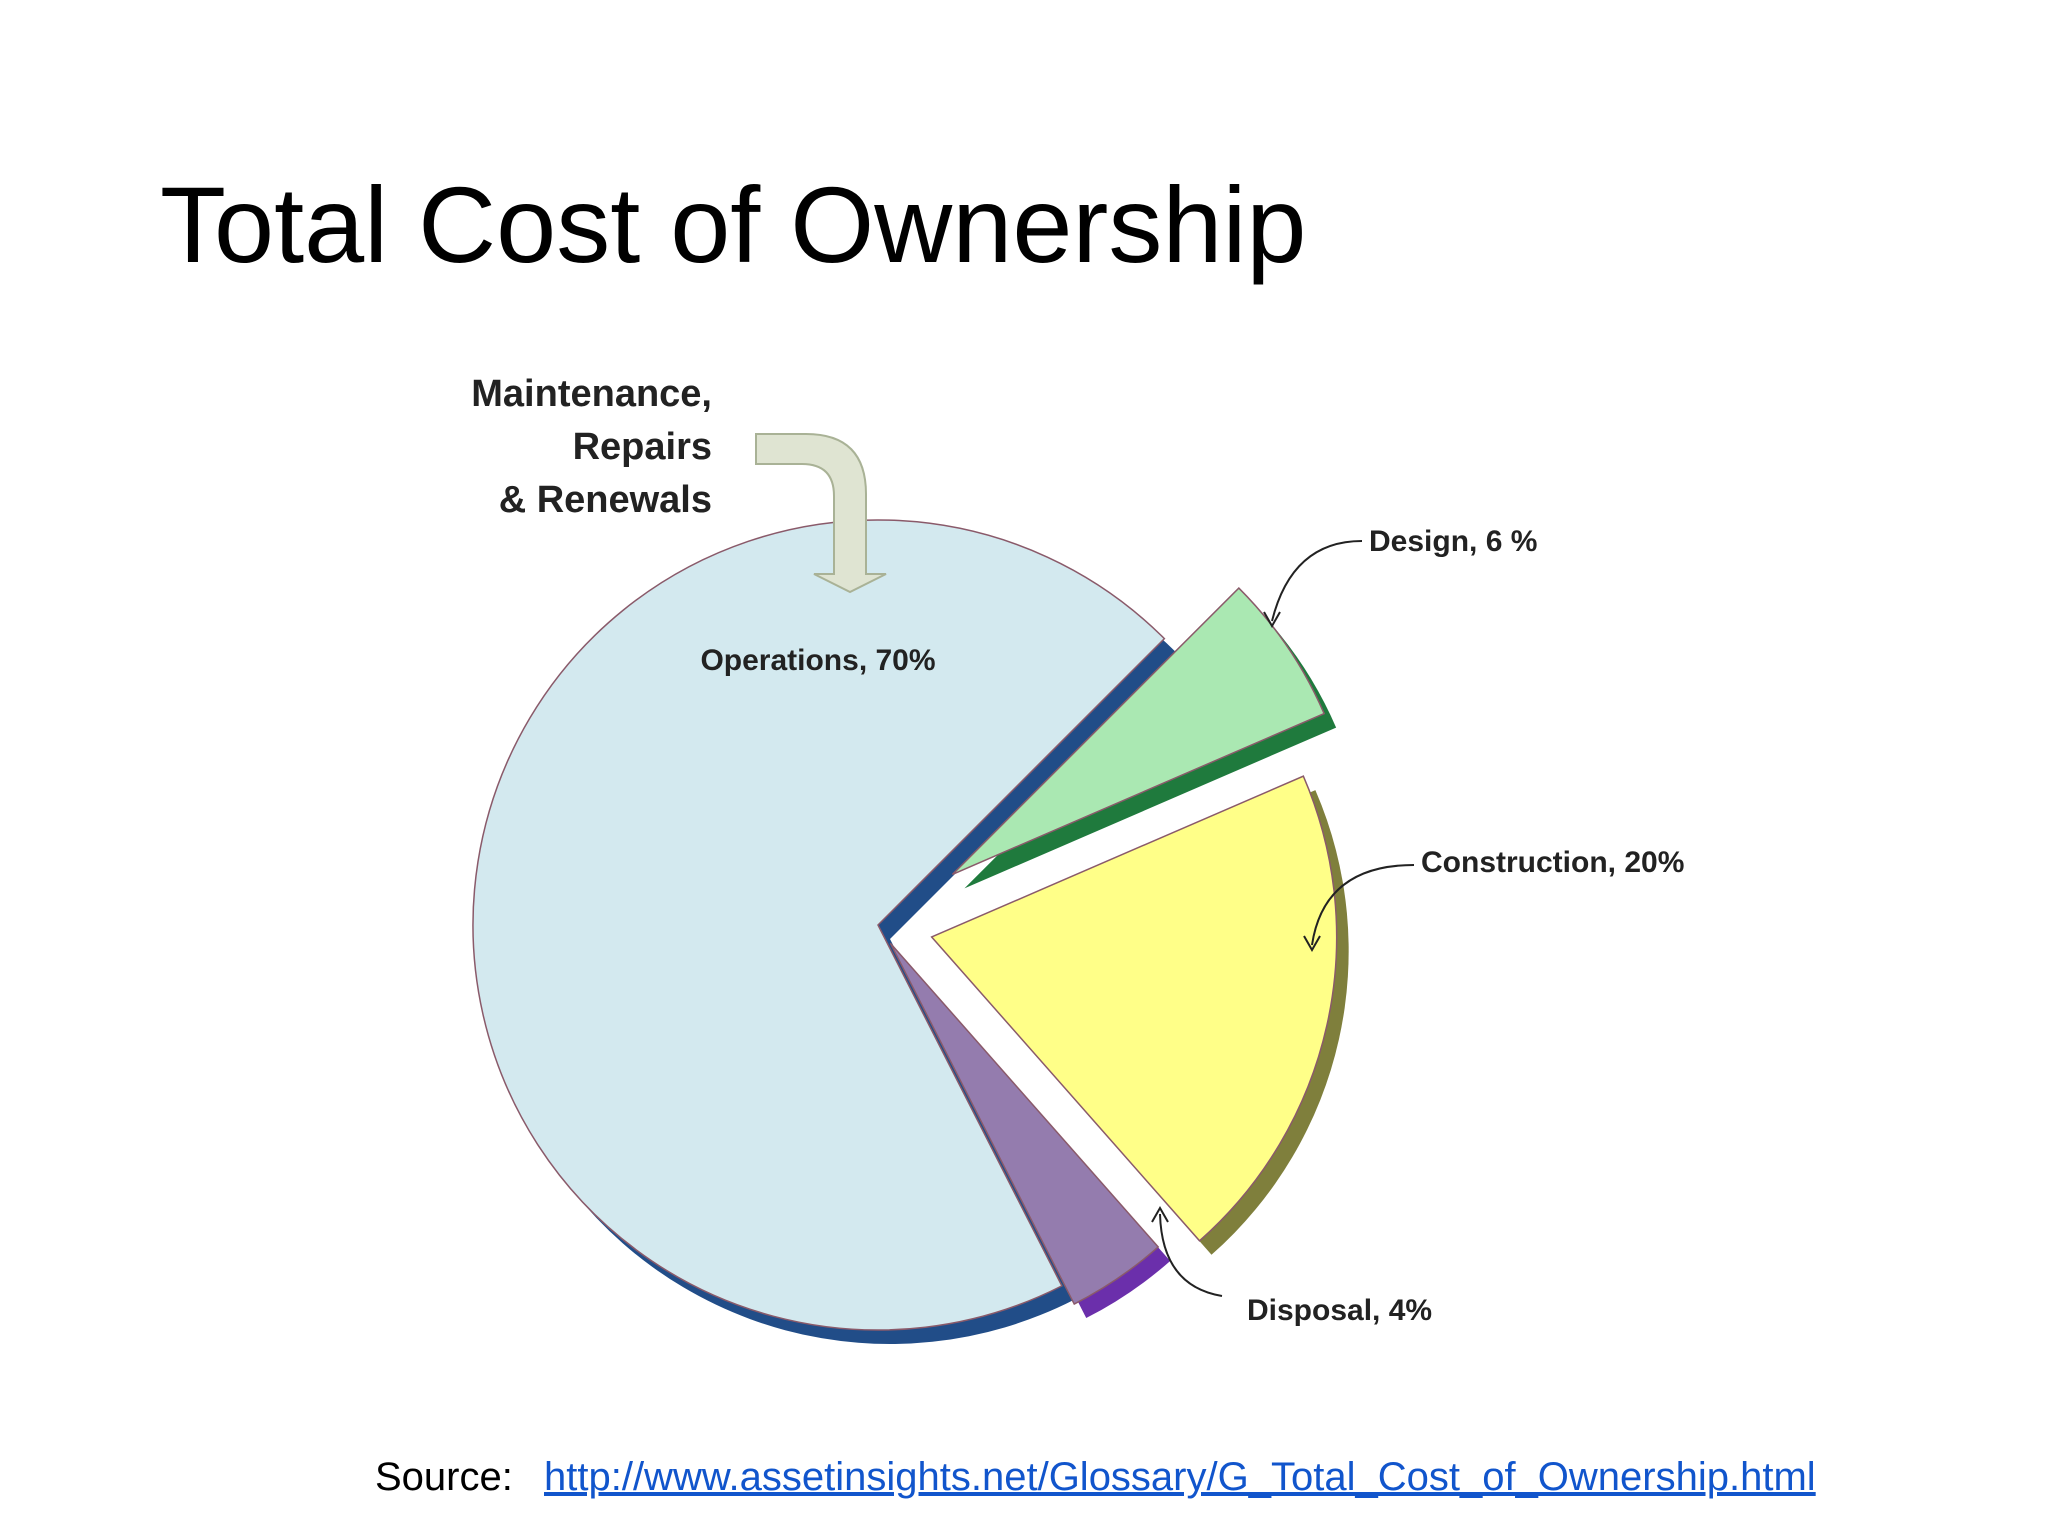 The height and width of the screenshot is (1536, 2048). Describe the element at coordinates (605, 500) in the screenshot. I see `annotation-line: & Renewals` at that location.